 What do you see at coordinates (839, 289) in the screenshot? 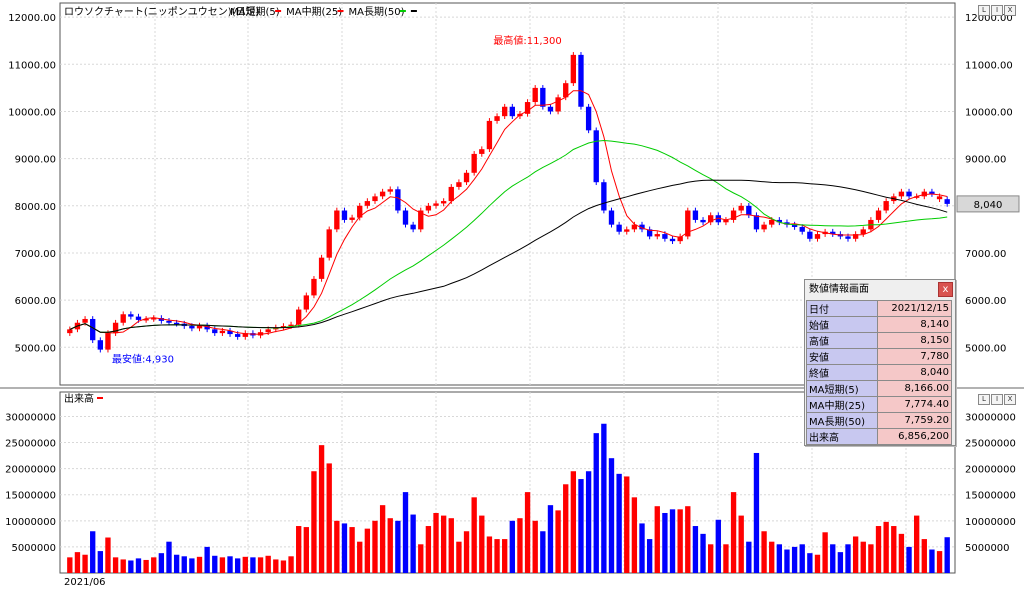
I see `info-panel-title: 数値情報画面` at bounding box center [839, 289].